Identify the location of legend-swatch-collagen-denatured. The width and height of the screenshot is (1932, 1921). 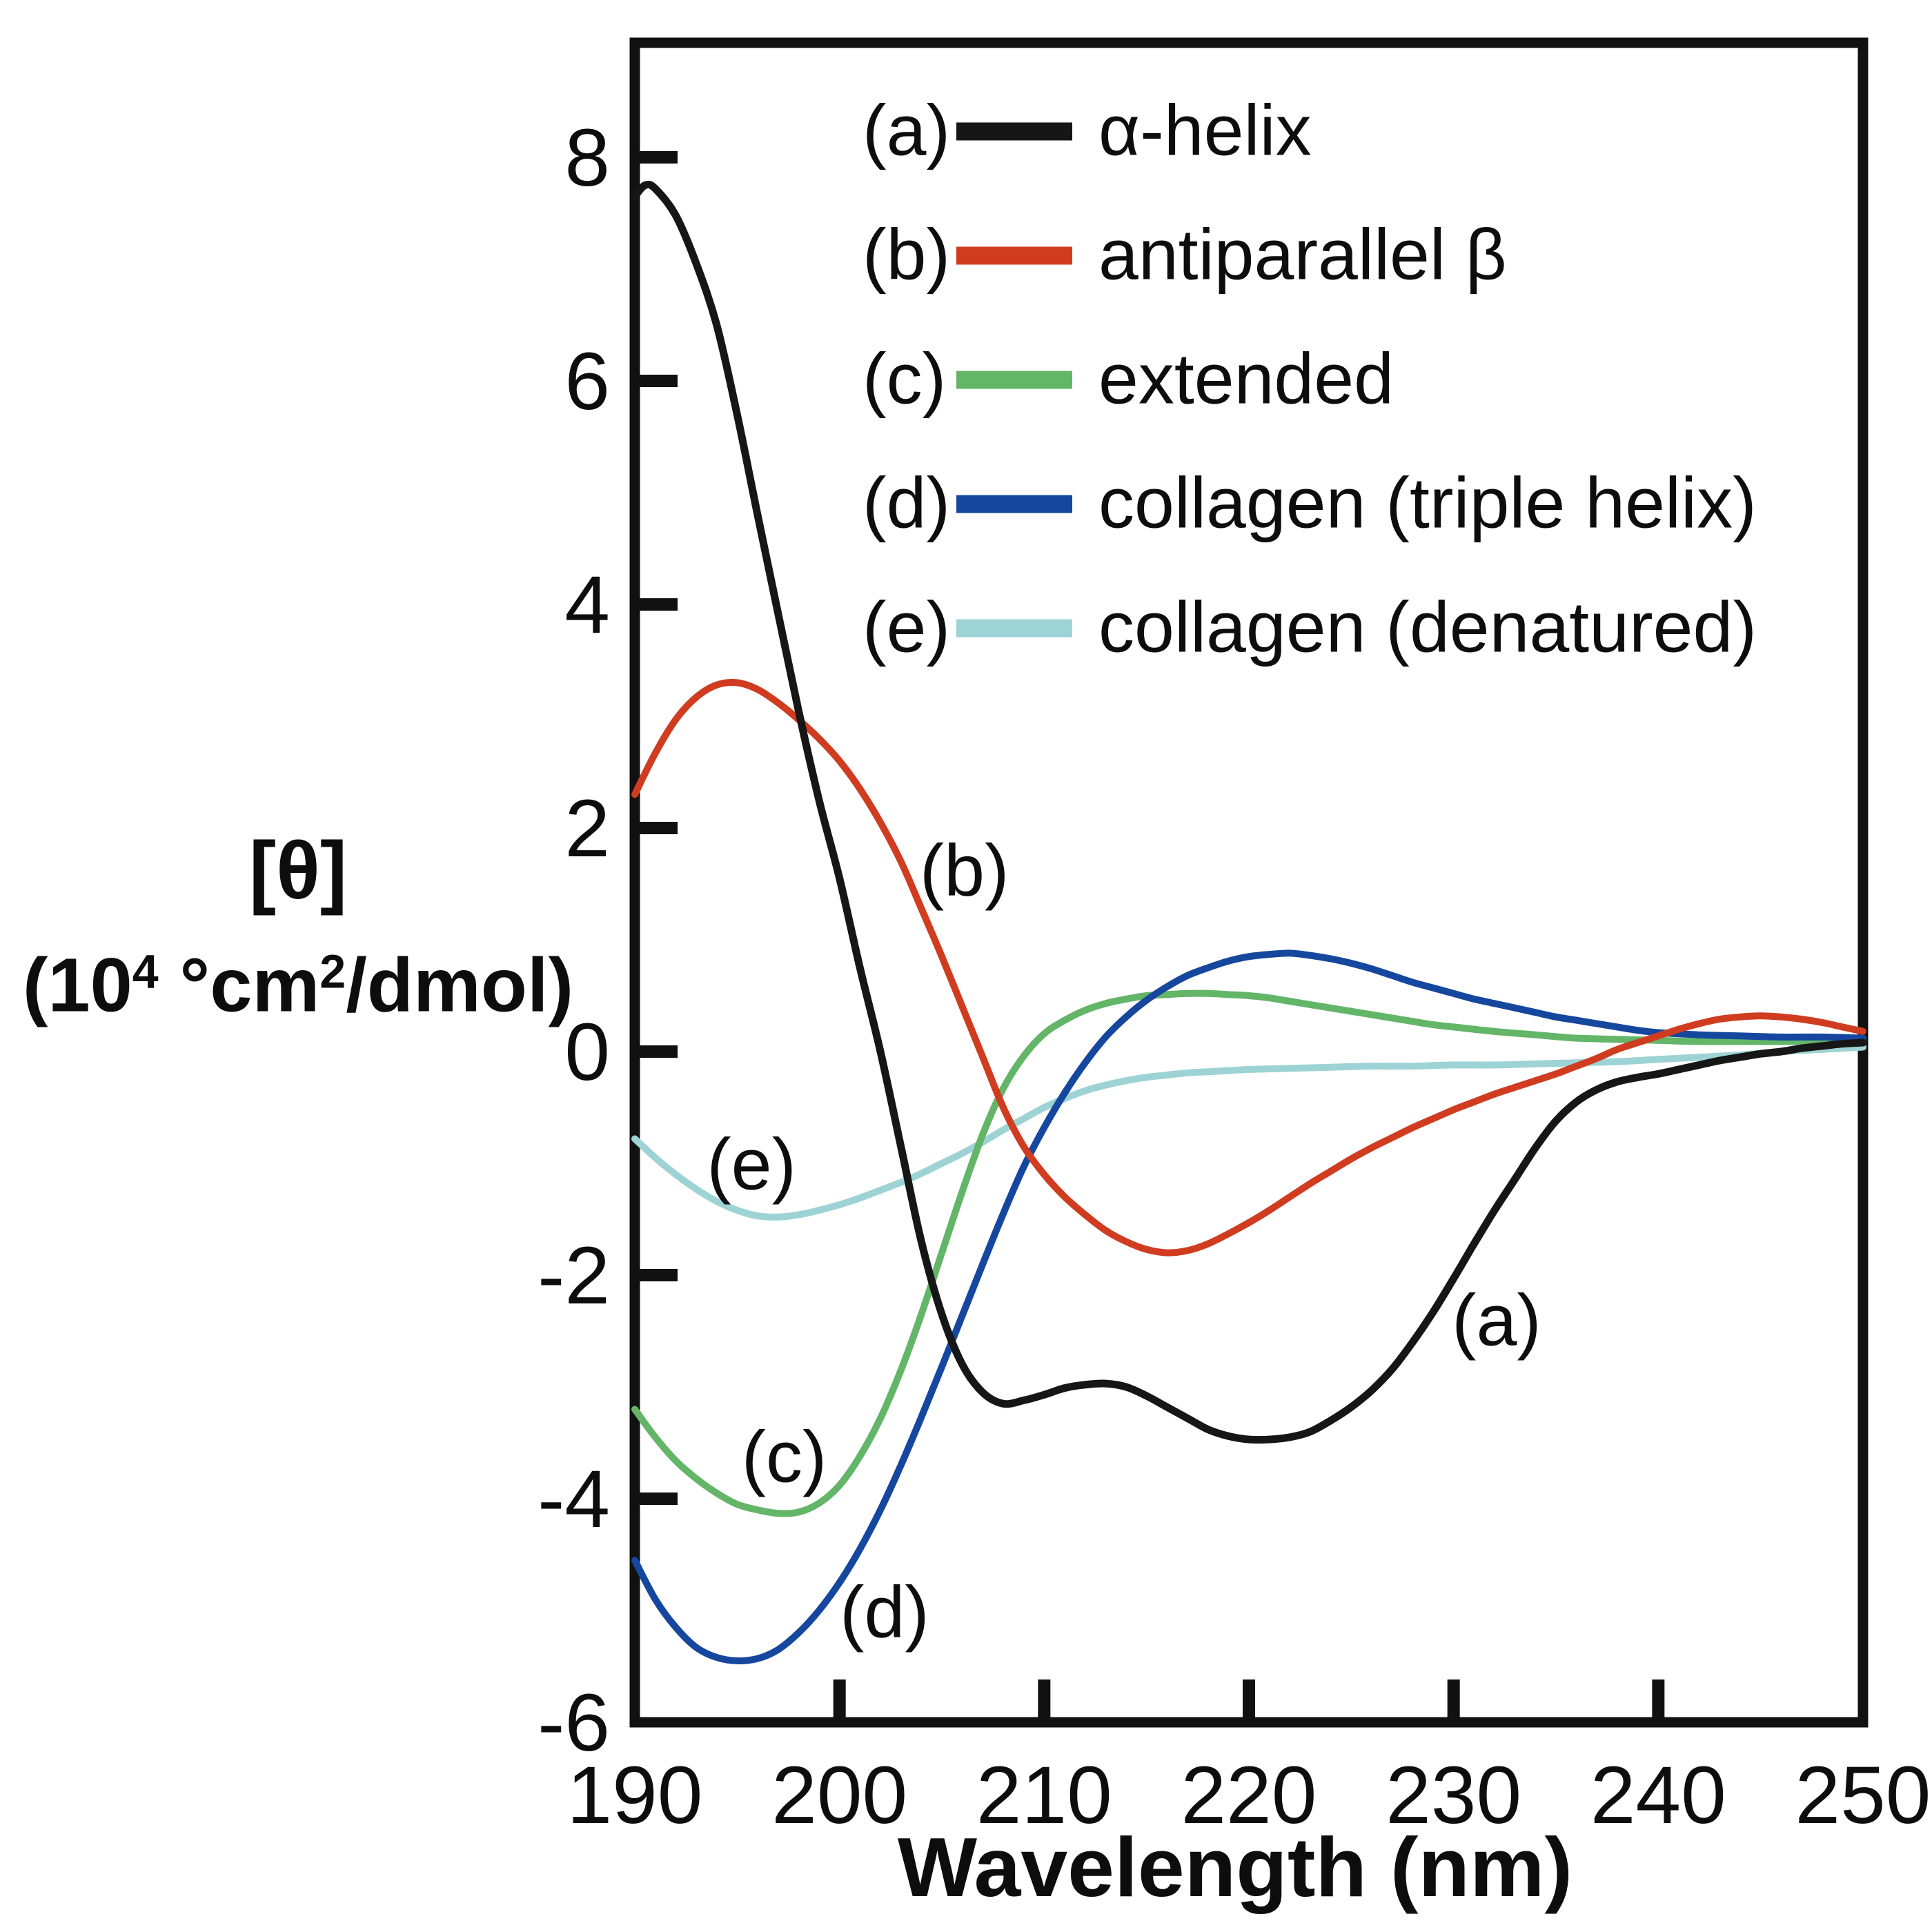
(1014, 628).